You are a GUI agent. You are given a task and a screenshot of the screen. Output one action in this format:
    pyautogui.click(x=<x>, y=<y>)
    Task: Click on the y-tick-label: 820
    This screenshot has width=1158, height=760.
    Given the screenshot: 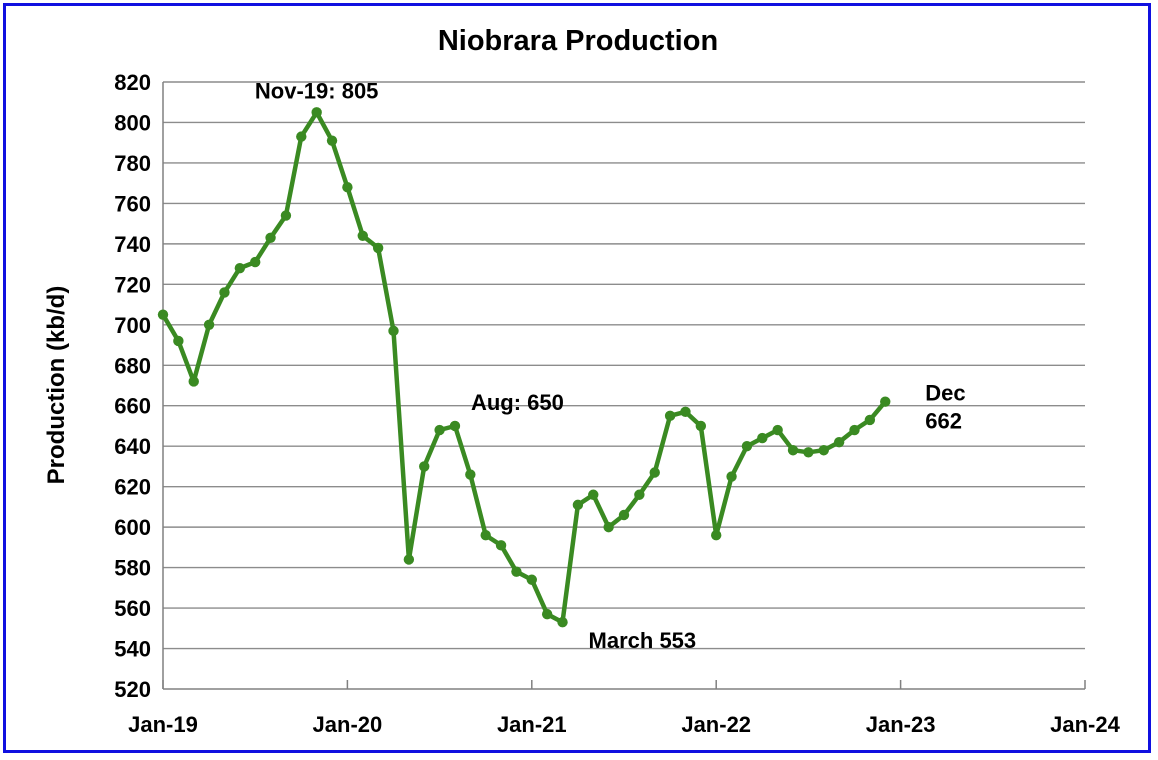 What is the action you would take?
    pyautogui.click(x=132, y=82)
    